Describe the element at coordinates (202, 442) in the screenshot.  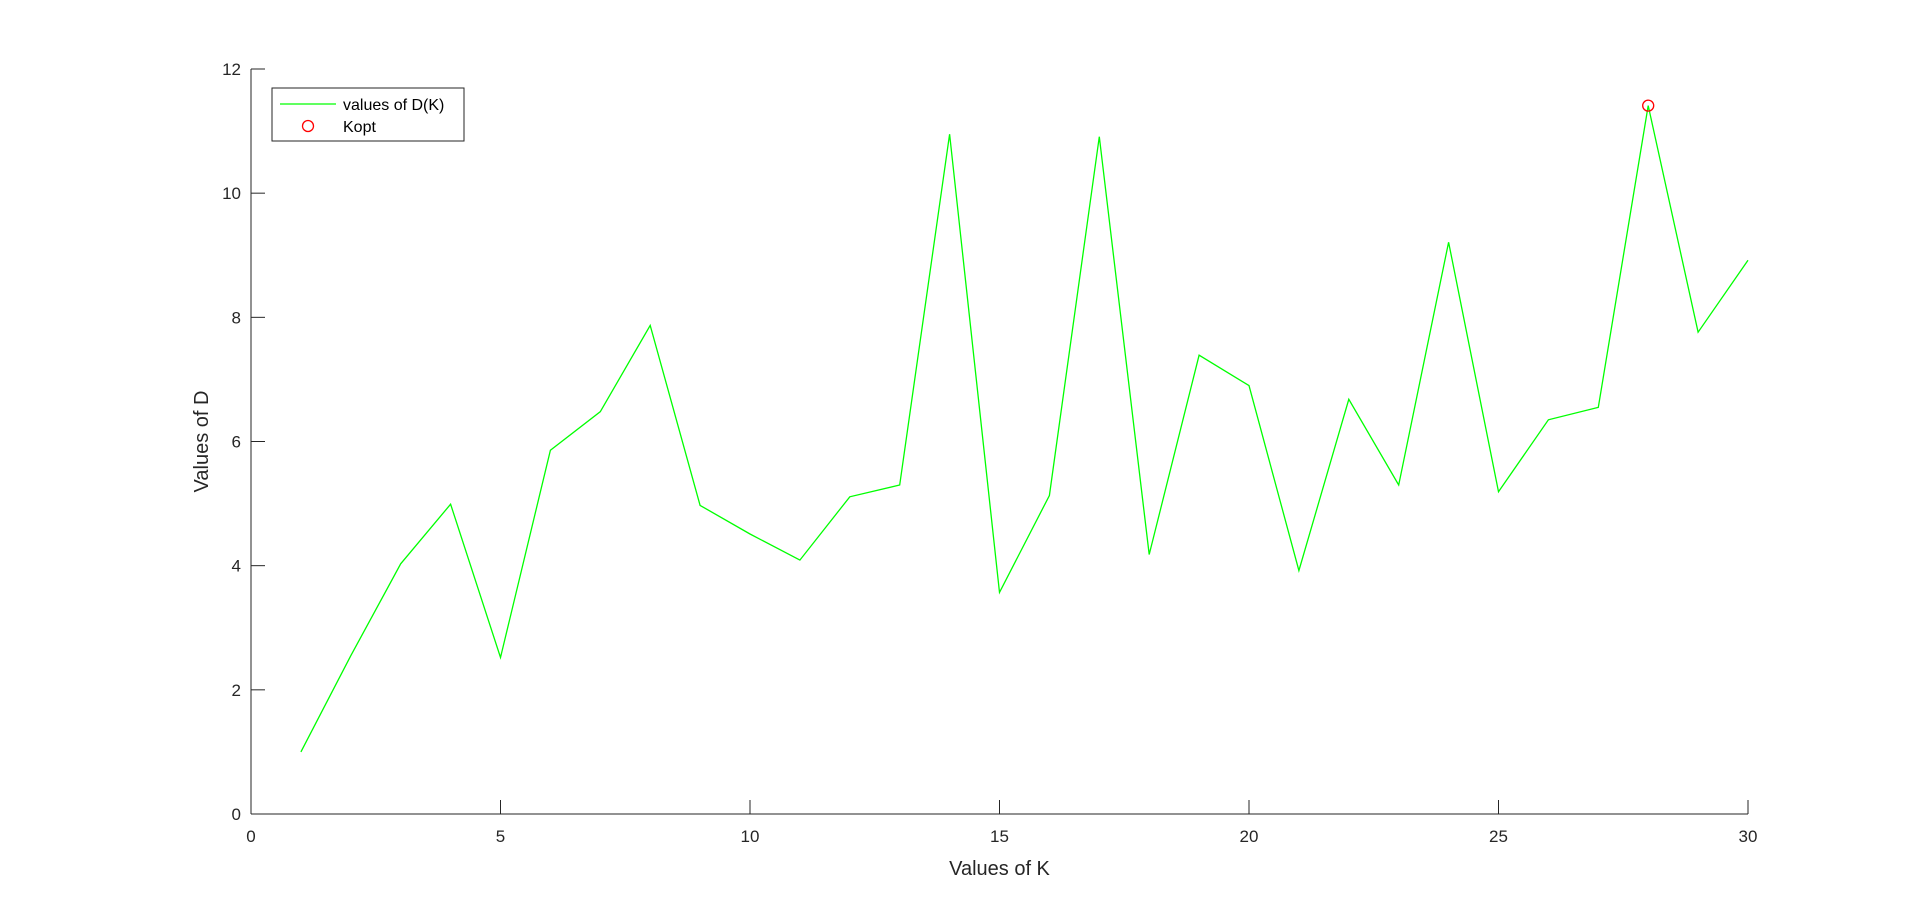
I see `y-axis-title: Values of D` at that location.